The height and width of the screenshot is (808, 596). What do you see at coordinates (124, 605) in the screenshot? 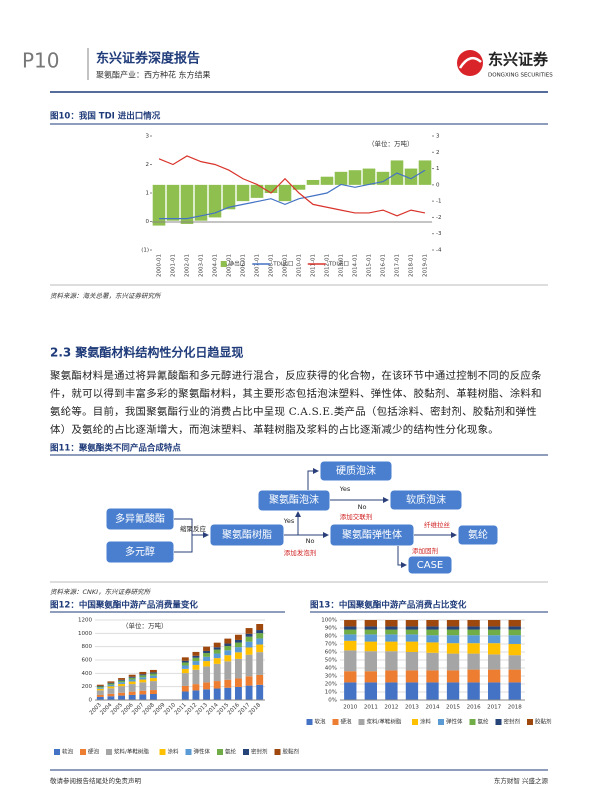
I see `figure-title: 图12：中国聚氨酯中游产品消费量变化` at bounding box center [124, 605].